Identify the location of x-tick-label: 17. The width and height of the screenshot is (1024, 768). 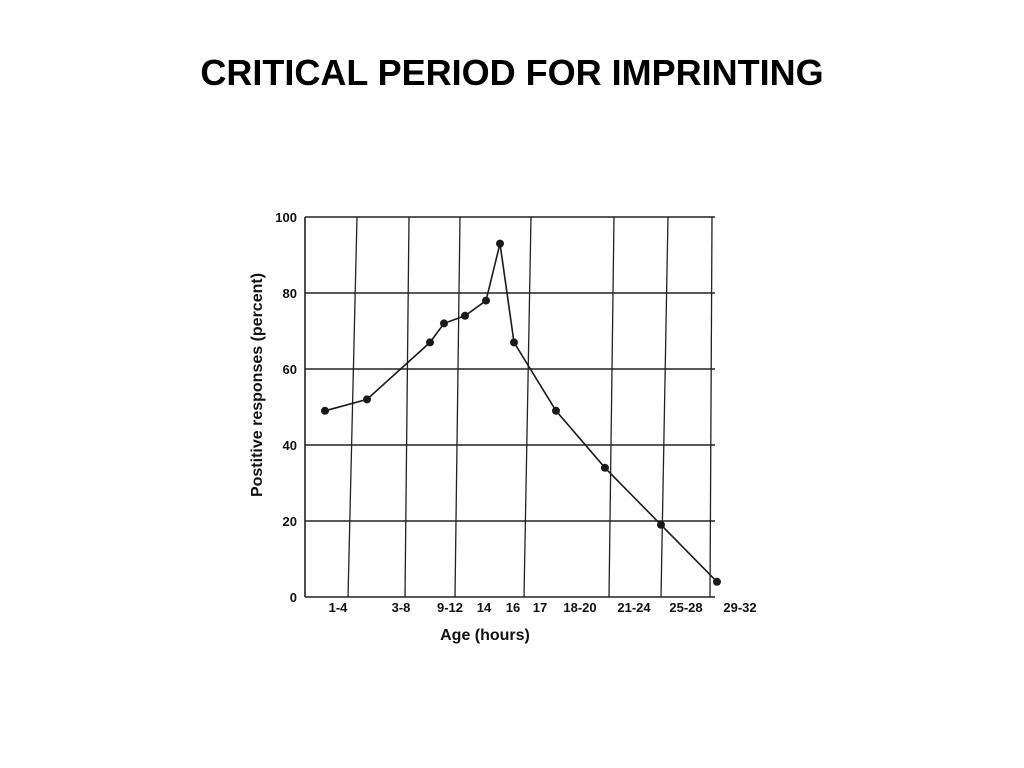
(540, 607).